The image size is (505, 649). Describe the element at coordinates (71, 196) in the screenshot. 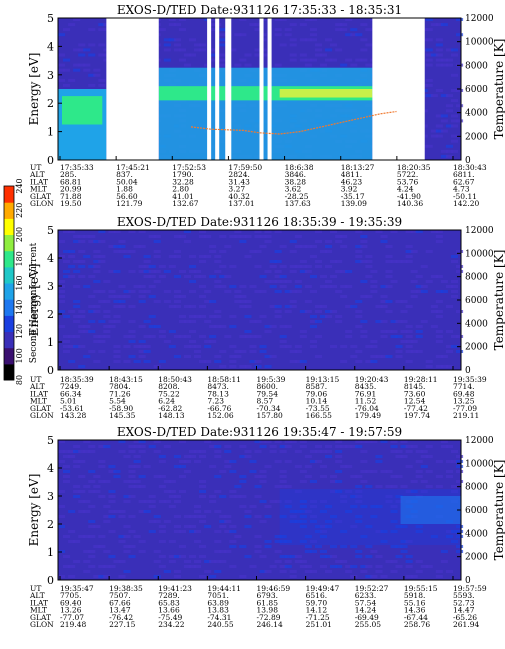

I see `ephemeris-value: 71.88` at that location.